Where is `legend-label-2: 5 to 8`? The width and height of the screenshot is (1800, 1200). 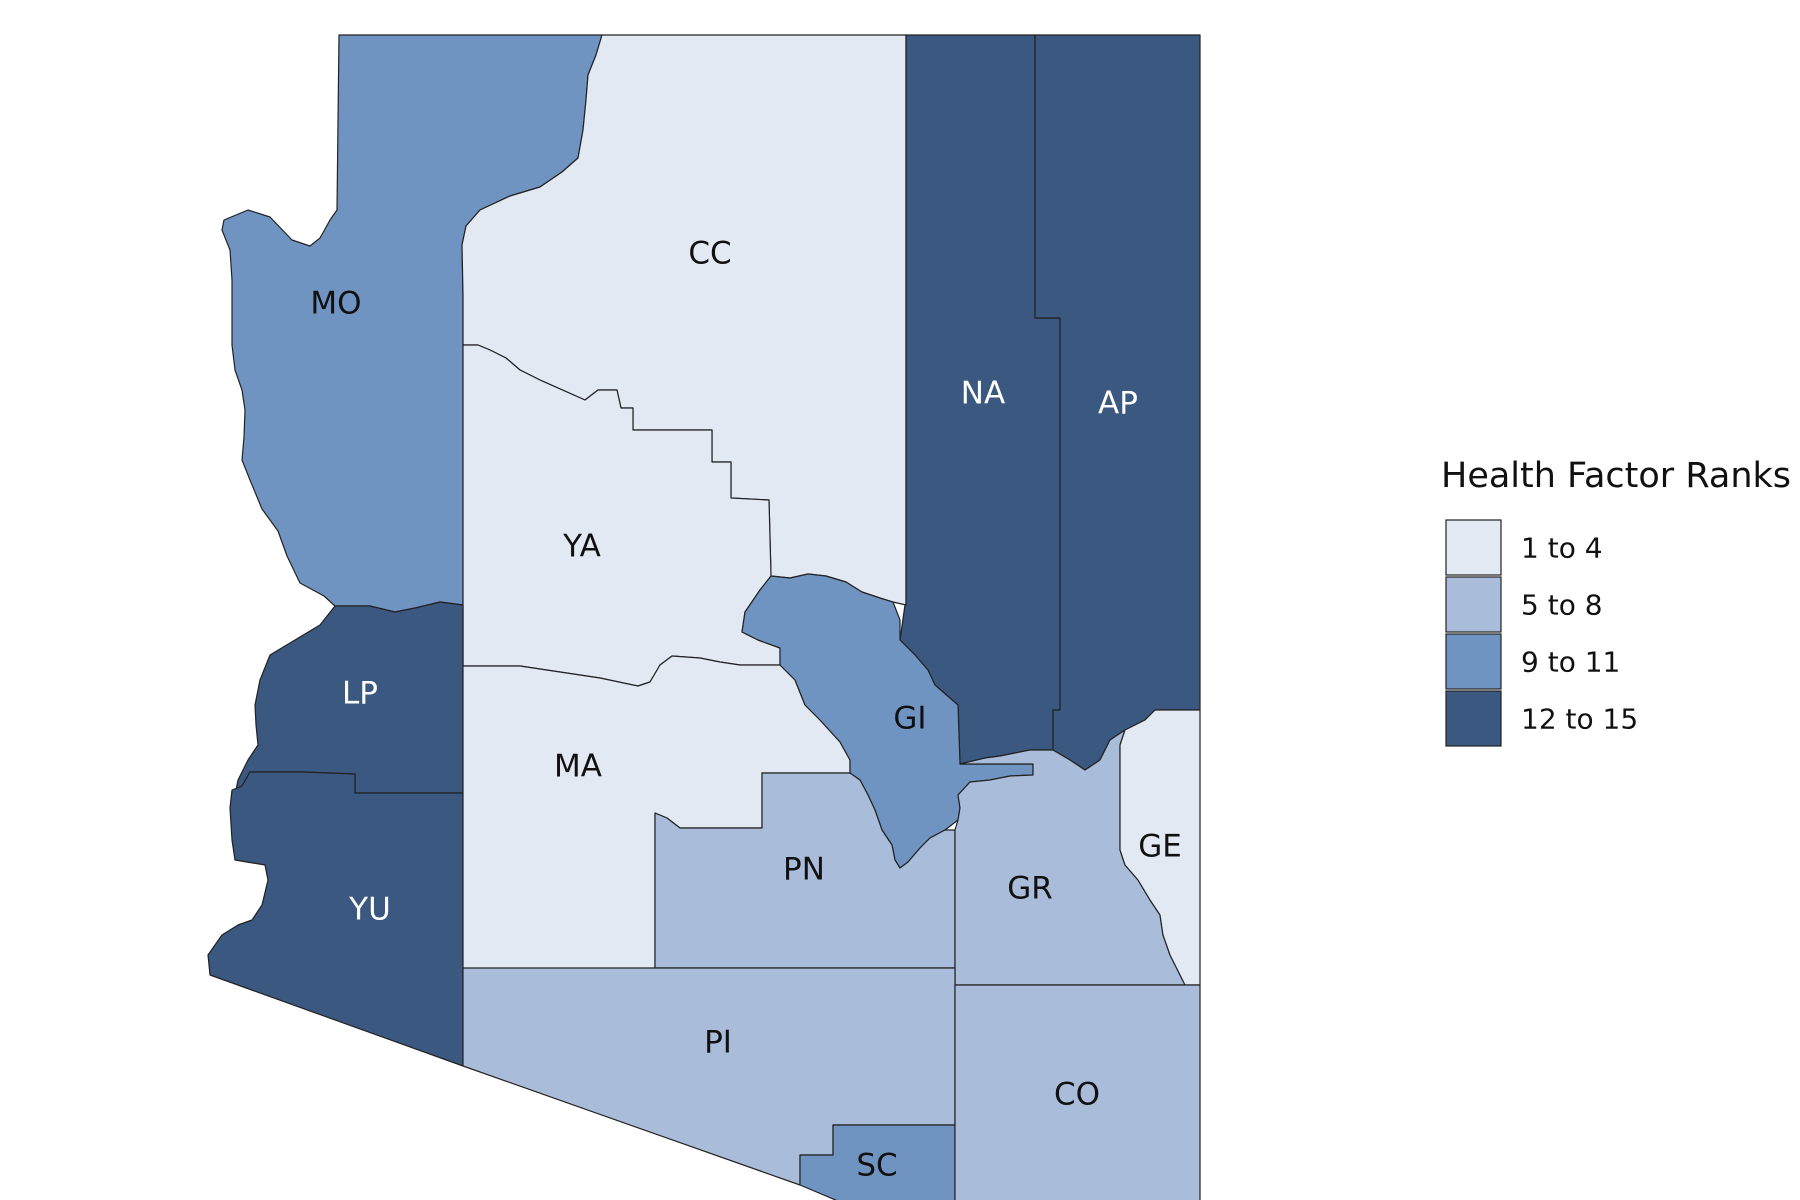 legend-label-2: 5 to 8 is located at coordinates (1562, 605).